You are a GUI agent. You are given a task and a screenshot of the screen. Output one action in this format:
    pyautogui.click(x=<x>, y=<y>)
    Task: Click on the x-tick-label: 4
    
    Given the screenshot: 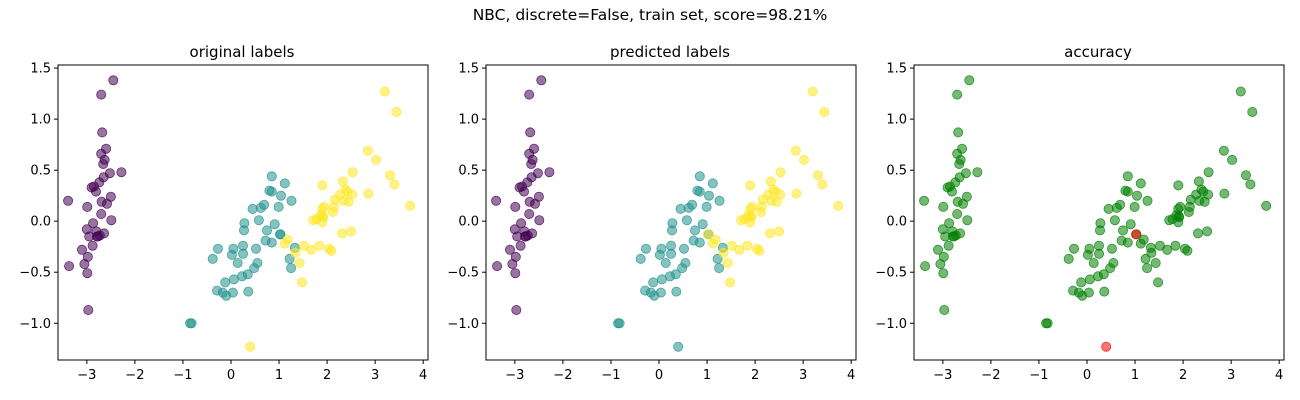 What is the action you would take?
    pyautogui.click(x=1279, y=375)
    